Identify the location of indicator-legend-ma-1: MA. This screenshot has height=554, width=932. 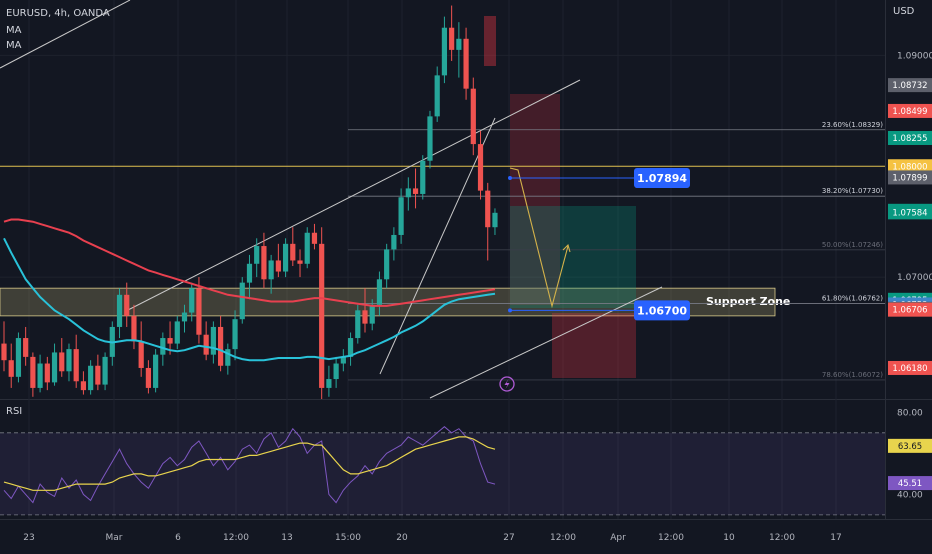
(14, 30).